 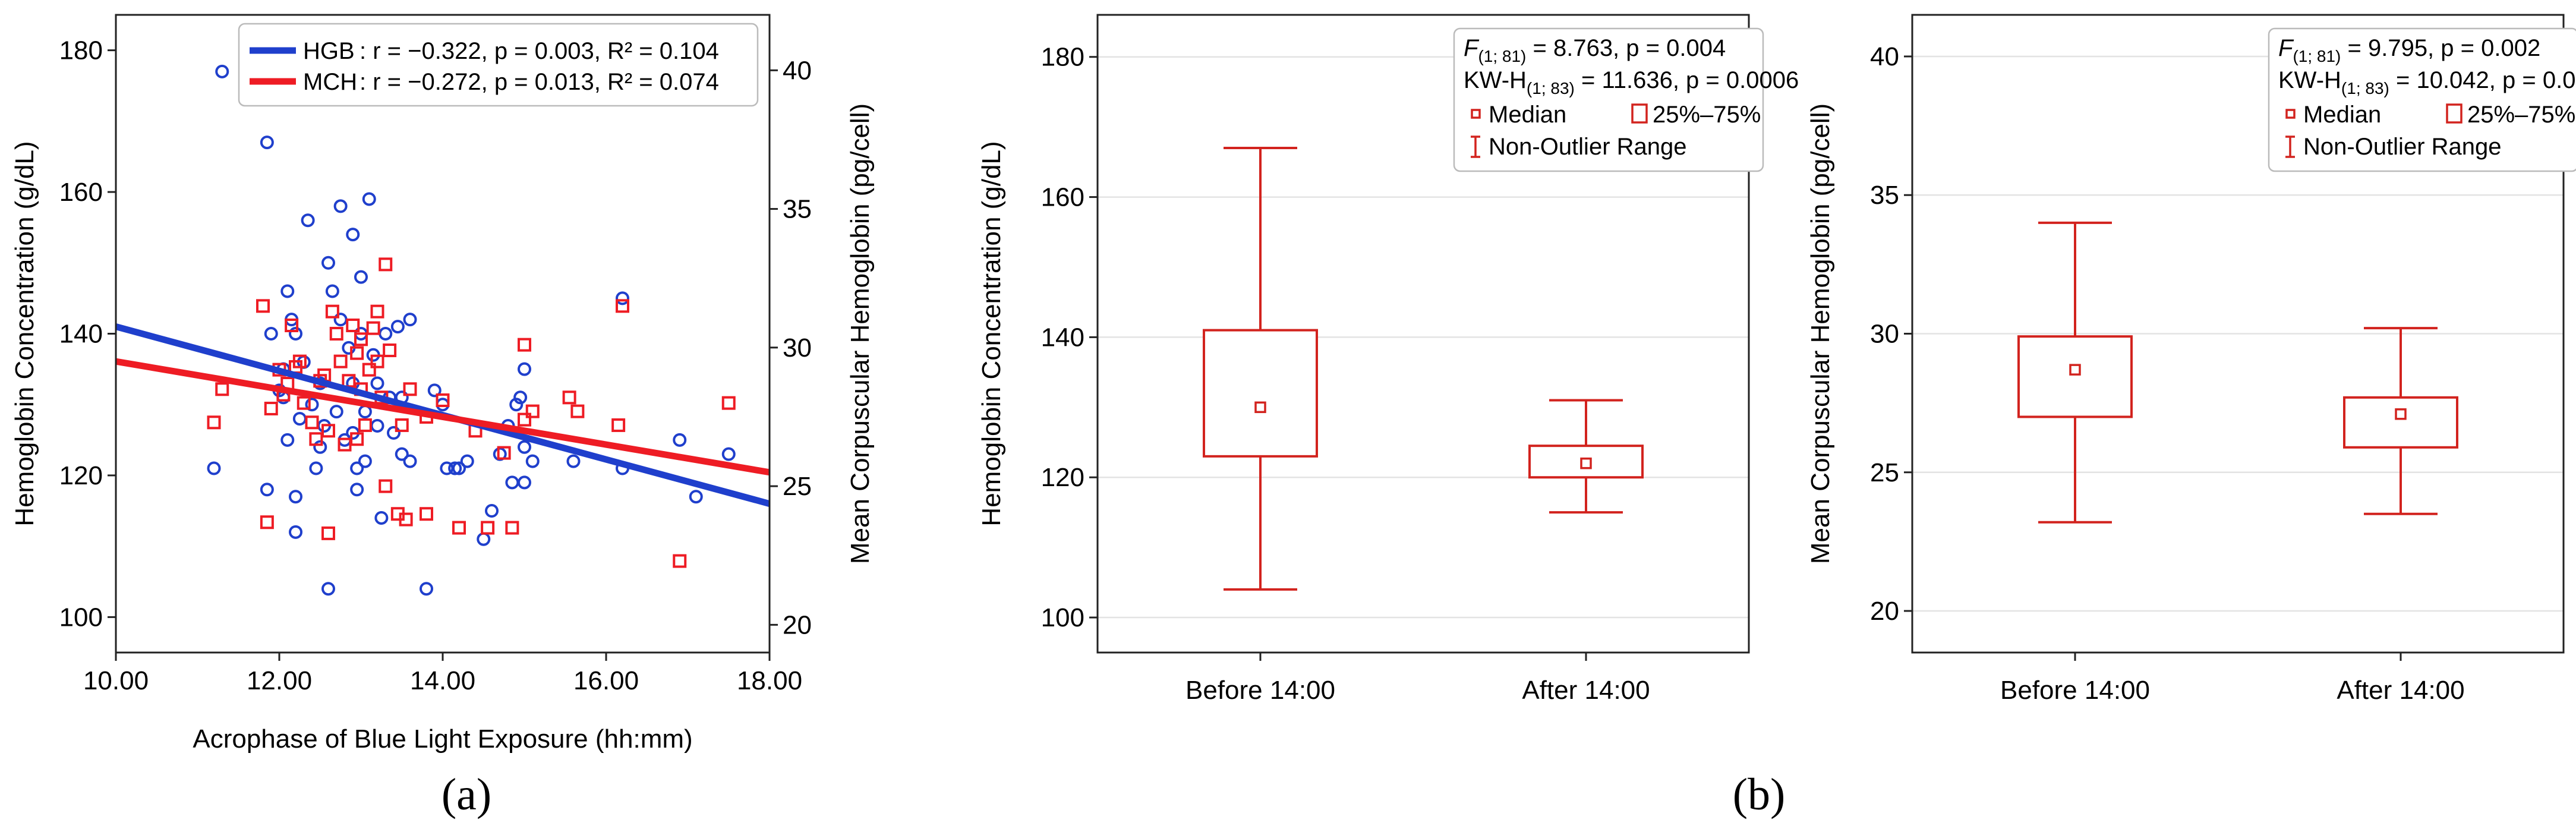 What do you see at coordinates (1885, 334) in the screenshot?
I see `y-tick-label: 30` at bounding box center [1885, 334].